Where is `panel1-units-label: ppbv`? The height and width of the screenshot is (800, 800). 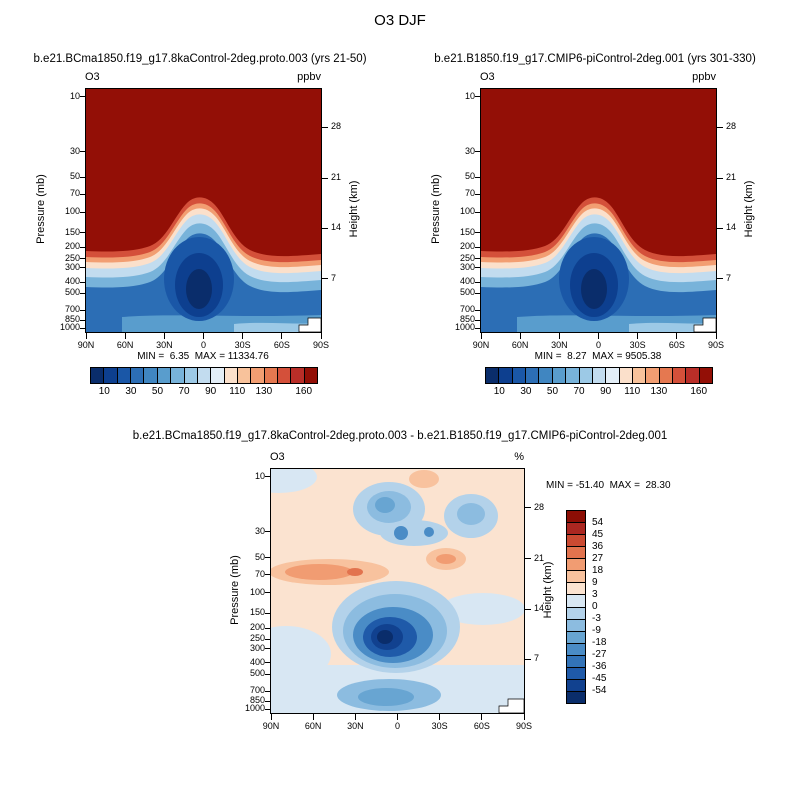 panel1-units-label: ppbv is located at coordinates (309, 77).